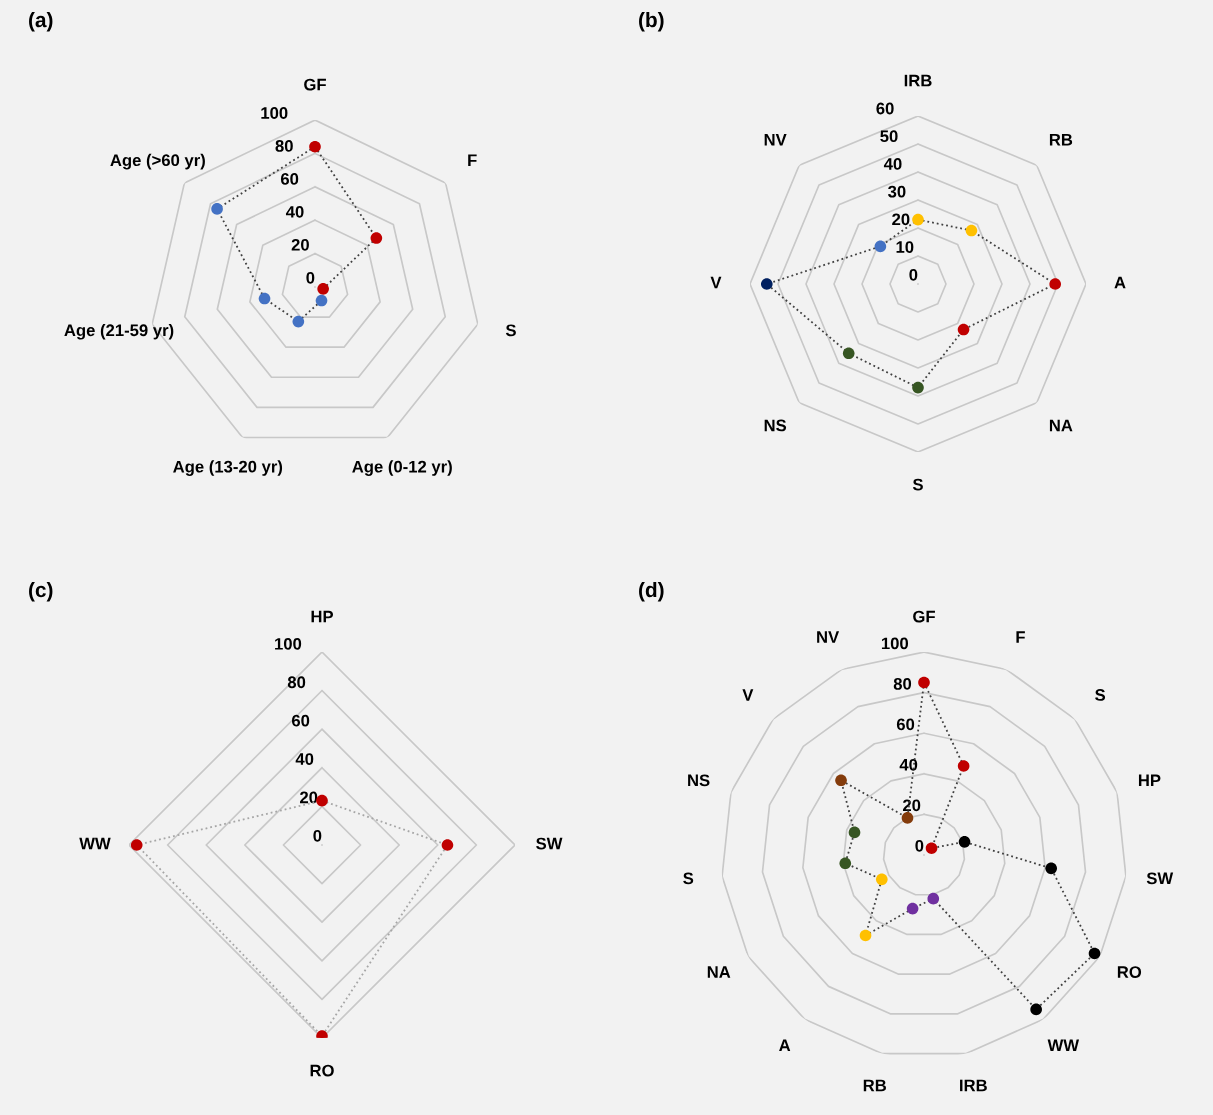 The width and height of the screenshot is (1213, 1115). I want to click on y-tick-label: 50, so click(889, 136).